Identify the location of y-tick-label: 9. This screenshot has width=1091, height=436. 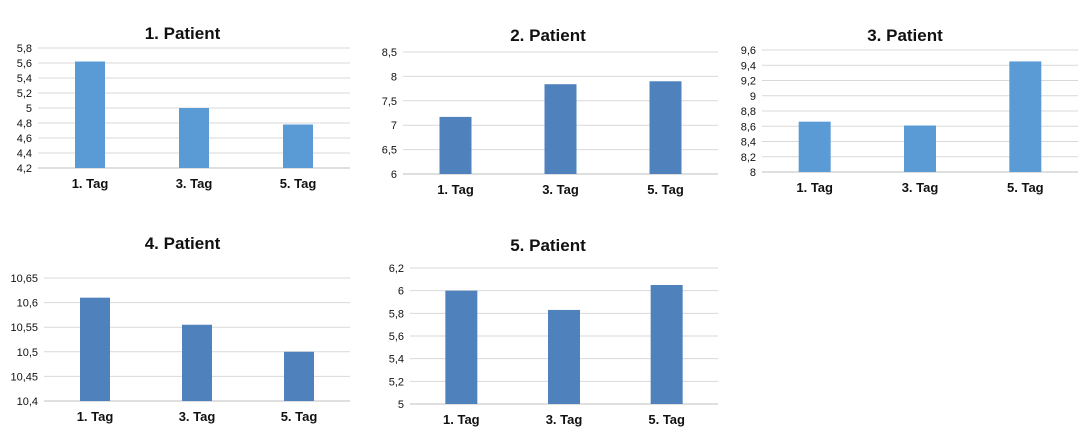
(753, 97).